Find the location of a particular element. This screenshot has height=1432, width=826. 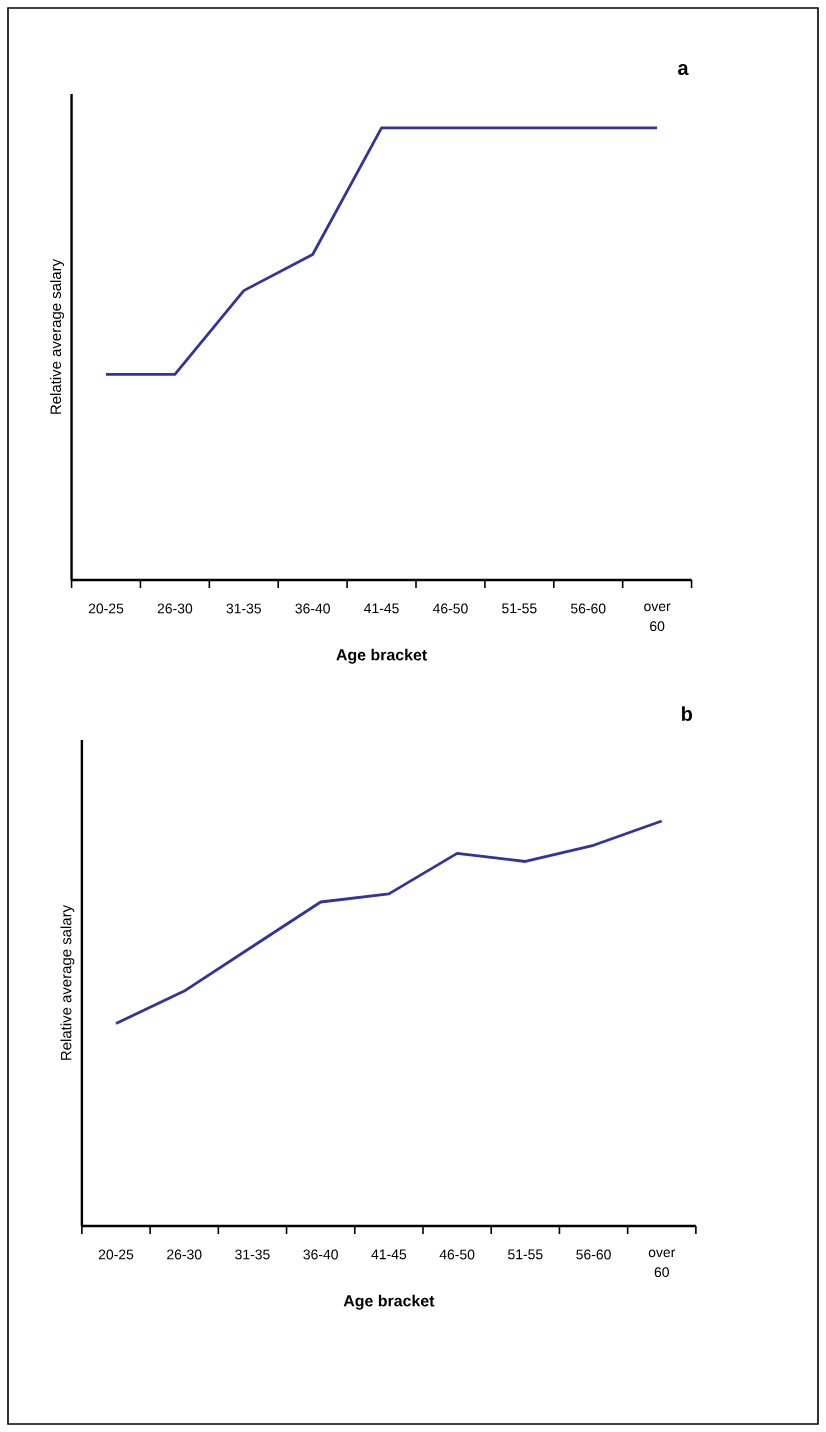

chart-title: b is located at coordinates (687, 713).